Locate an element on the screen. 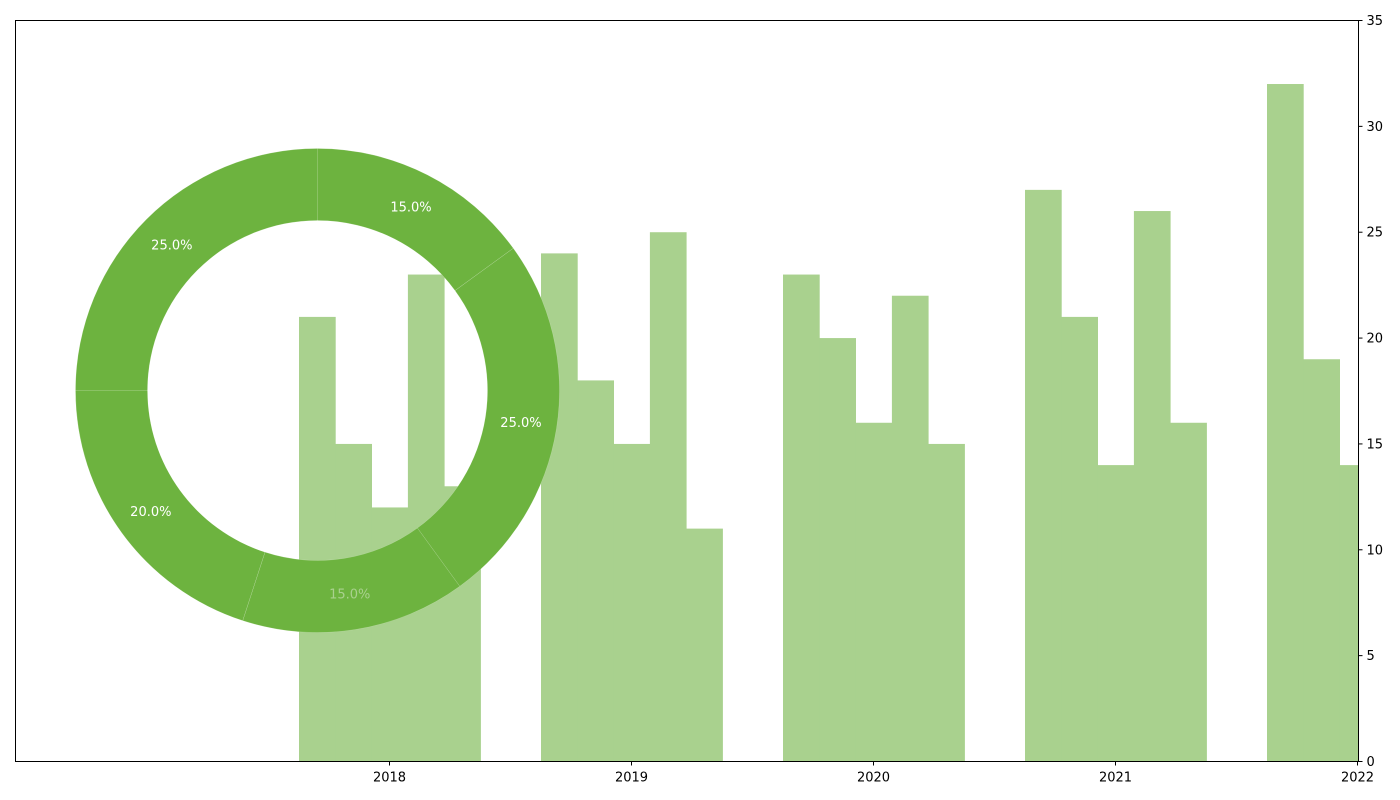 The image size is (1400, 800). x-tick-label: 2018 is located at coordinates (389, 778).